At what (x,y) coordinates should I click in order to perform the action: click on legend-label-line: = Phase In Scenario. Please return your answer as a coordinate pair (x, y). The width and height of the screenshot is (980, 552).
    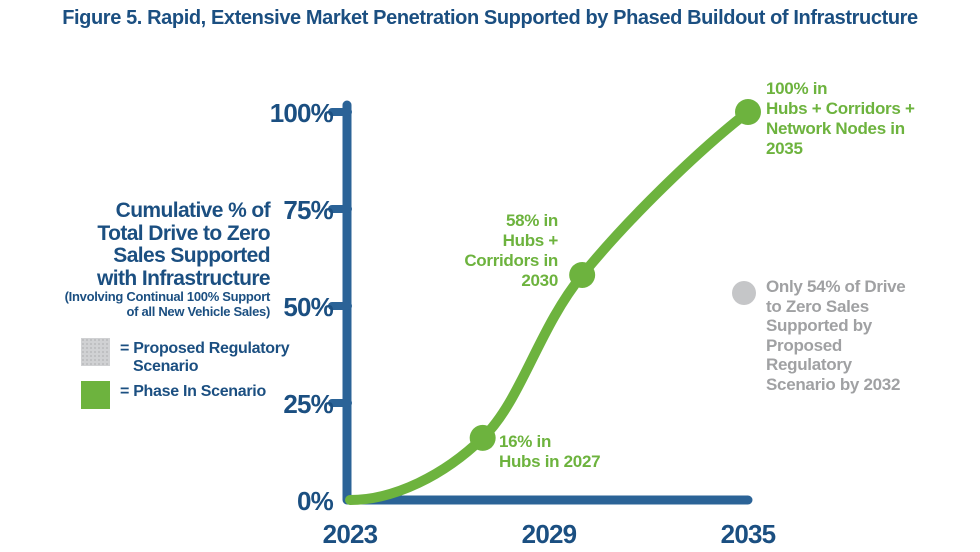
    Looking at the image, I should click on (193, 391).